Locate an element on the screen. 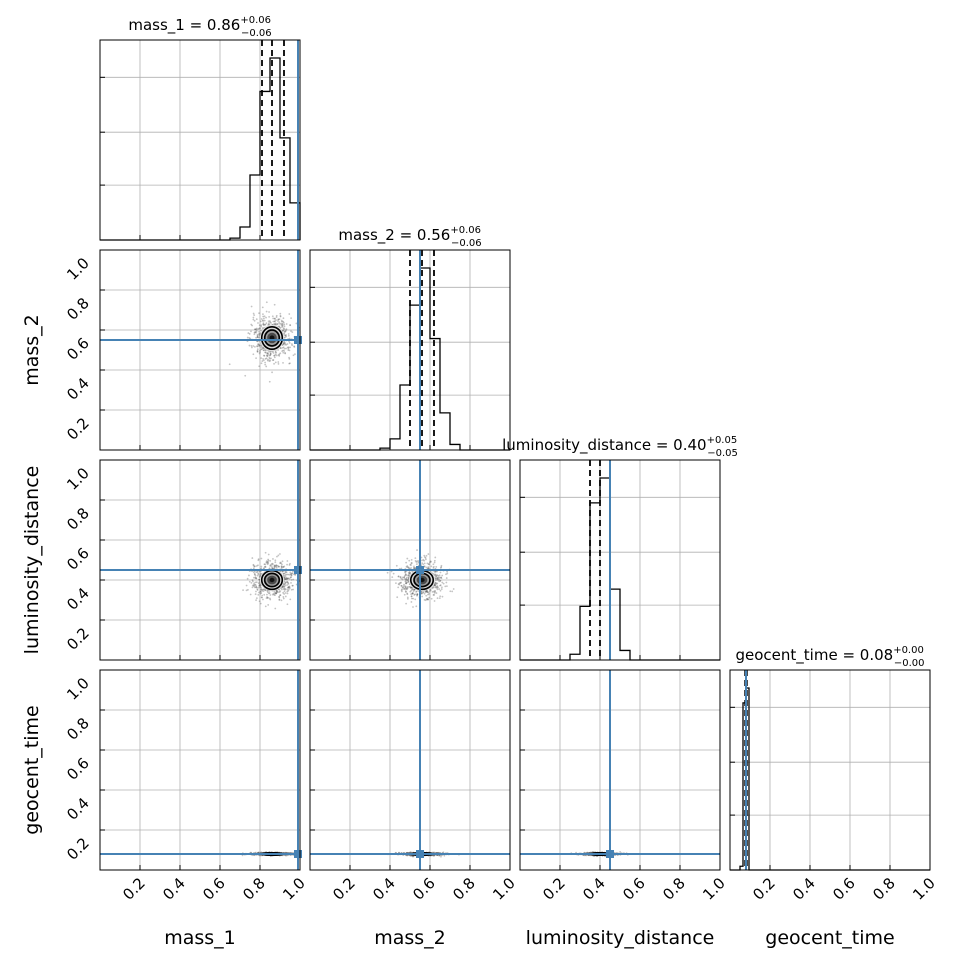 This screenshot has width=970, height=970. y-axis-label-luminosity_distance: luminosity_distance is located at coordinates (32, 560).